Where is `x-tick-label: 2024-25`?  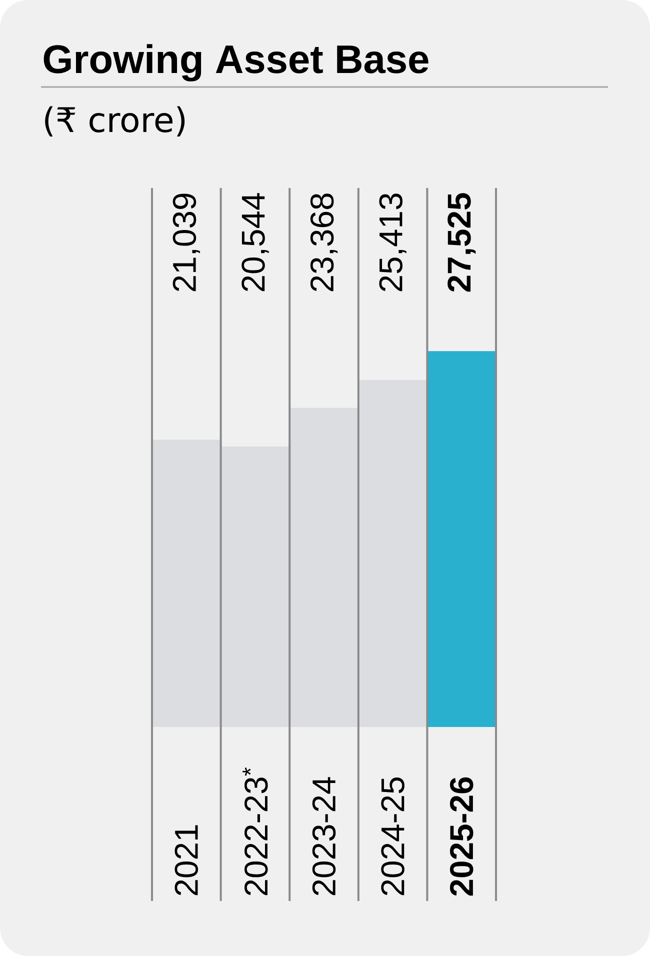 x-tick-label: 2024-25 is located at coordinates (392, 837).